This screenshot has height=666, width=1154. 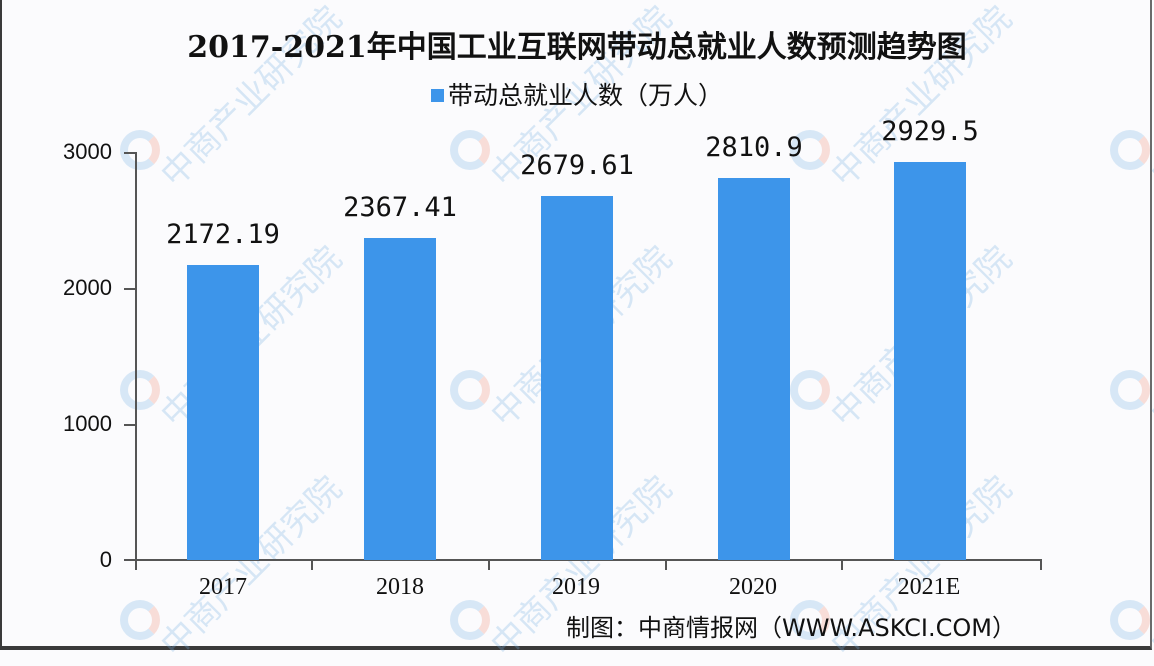 I want to click on y-tick-label: 0, so click(x=105, y=559).